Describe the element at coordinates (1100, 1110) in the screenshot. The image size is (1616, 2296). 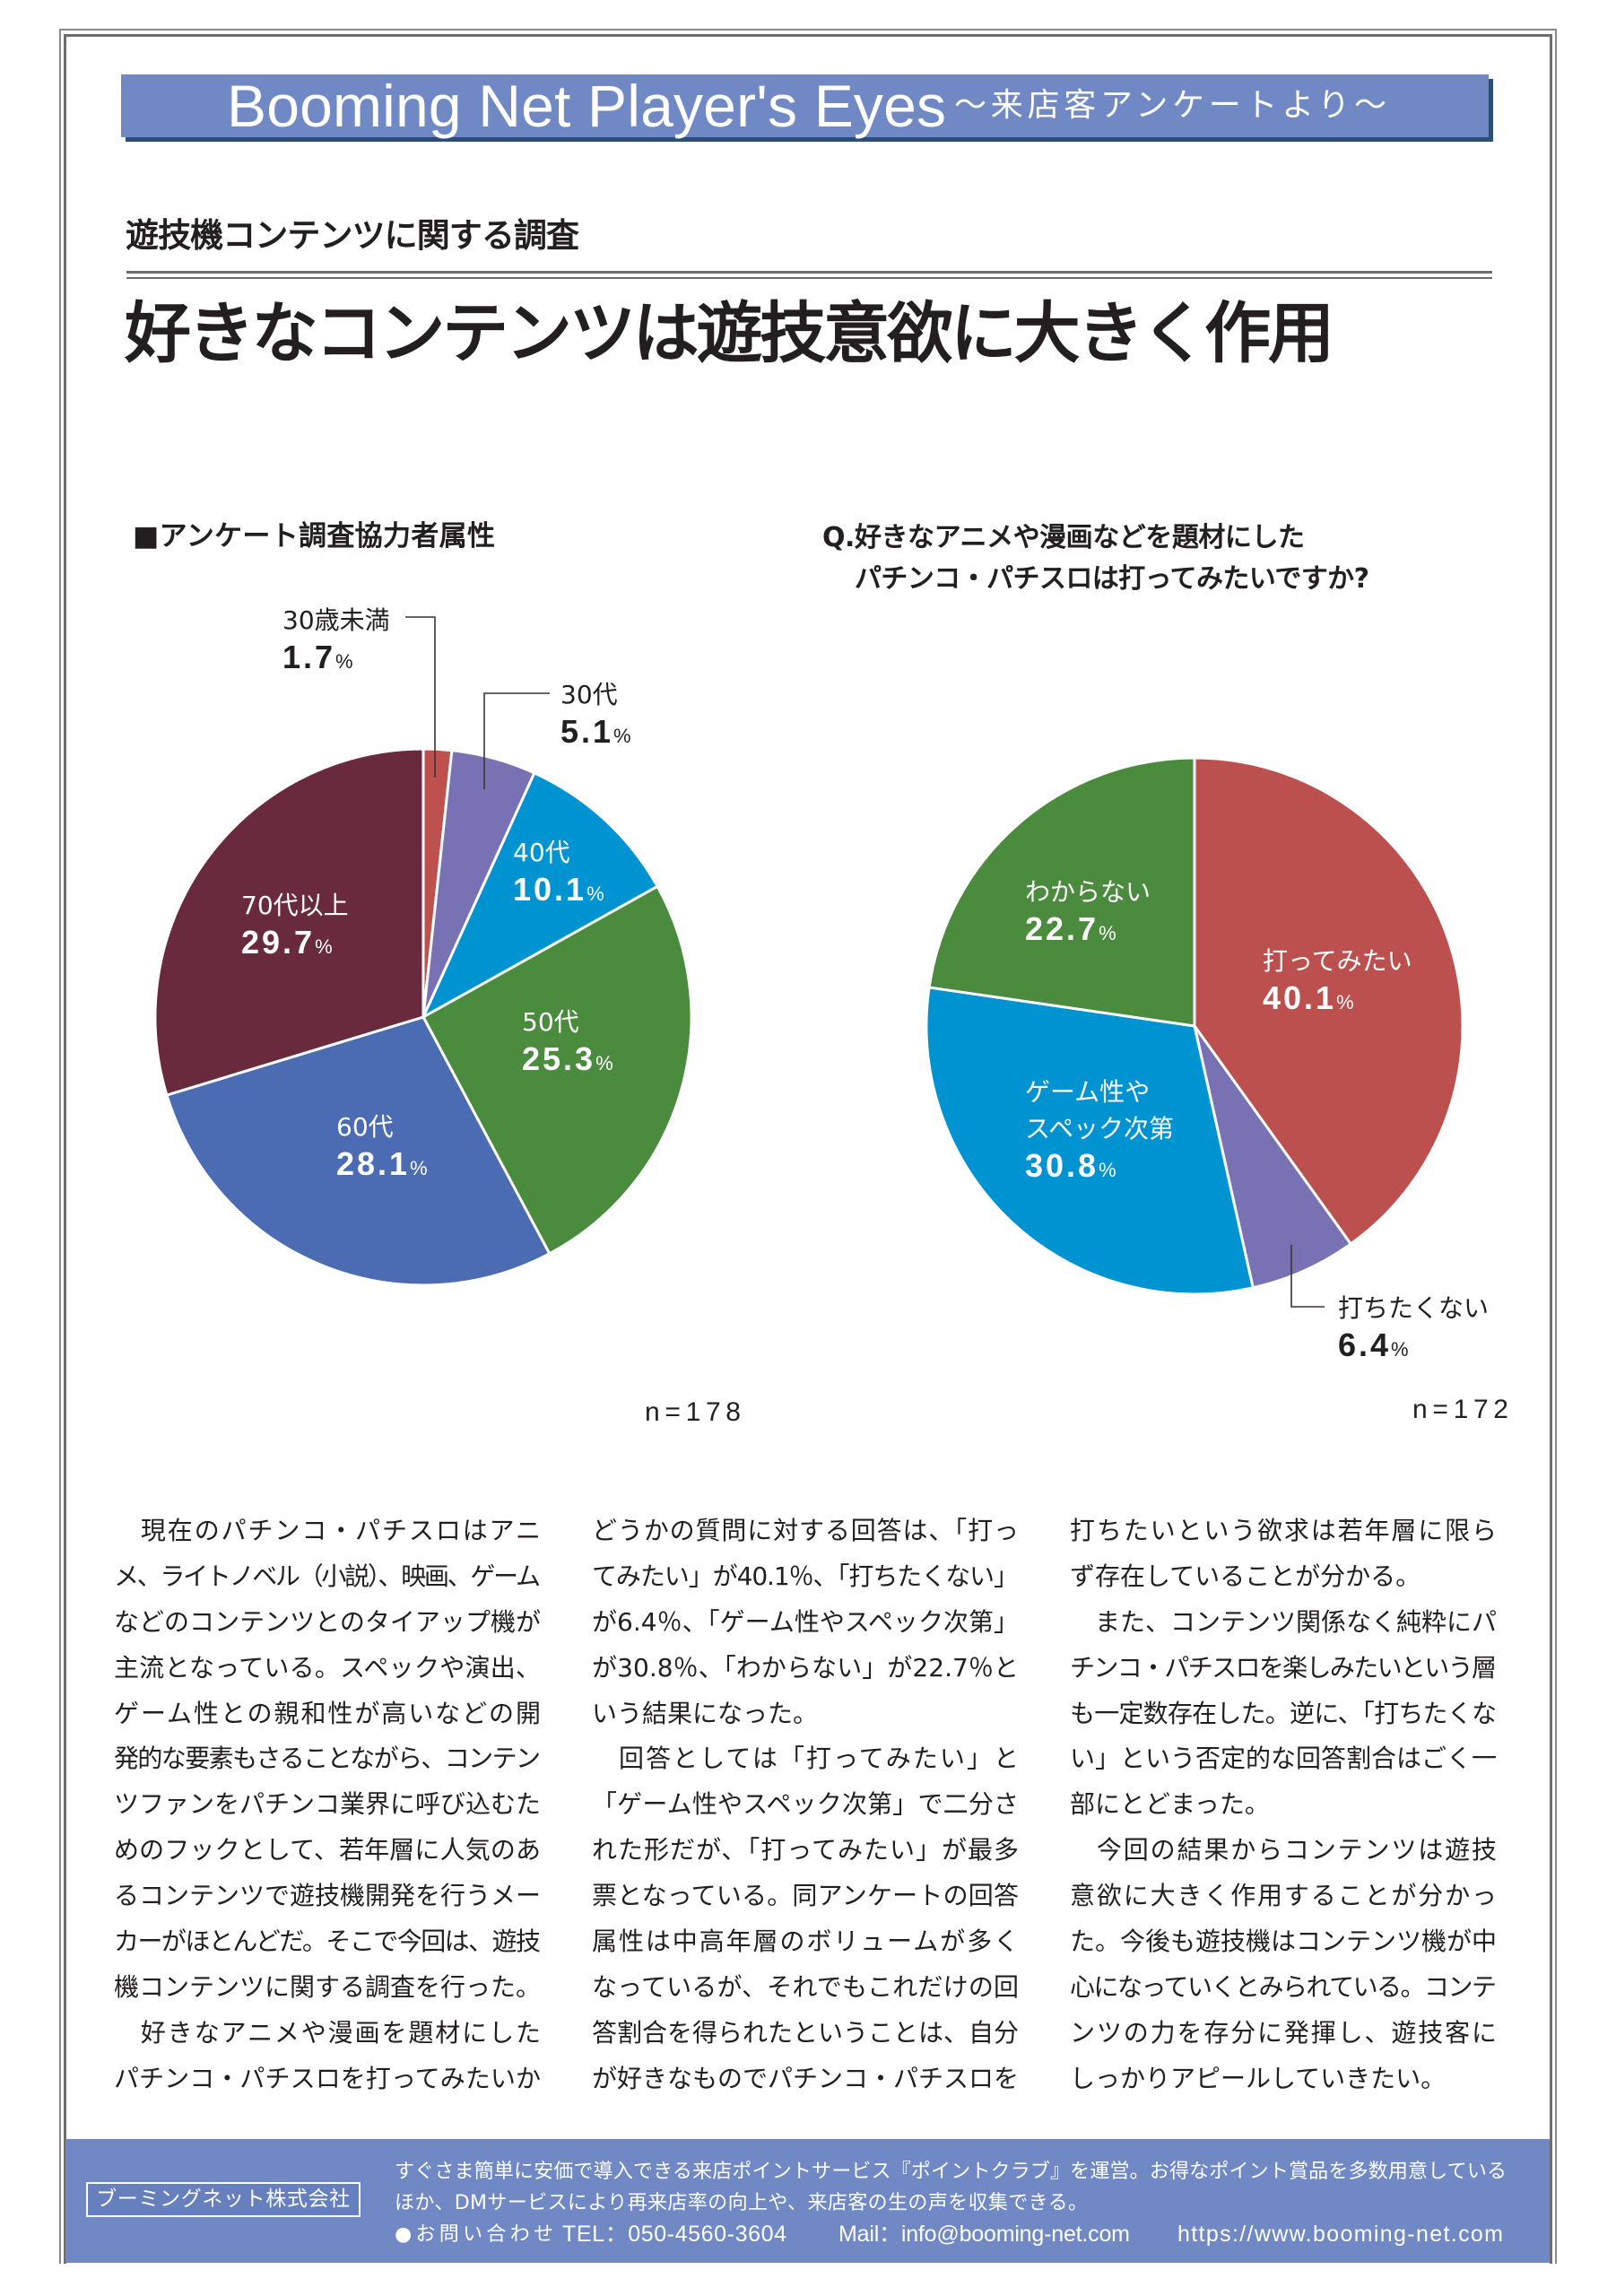
I see `slice-label-name: ゲーム性や スペック次第` at that location.